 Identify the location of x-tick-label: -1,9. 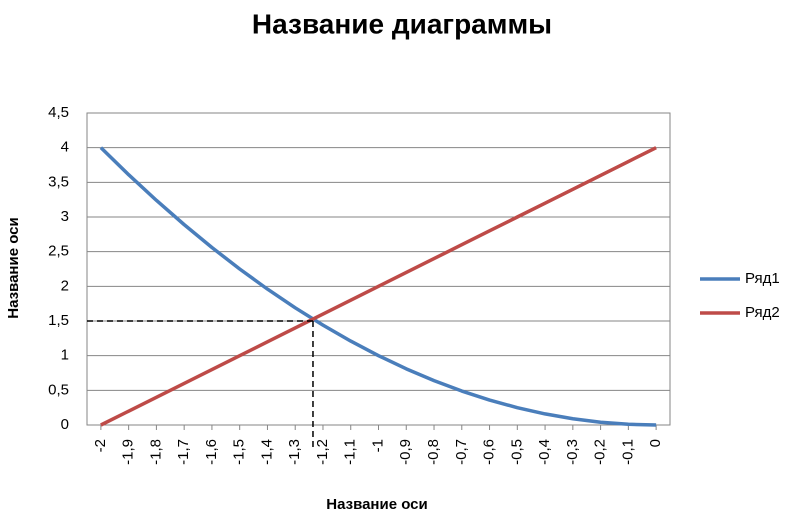
(128, 452).